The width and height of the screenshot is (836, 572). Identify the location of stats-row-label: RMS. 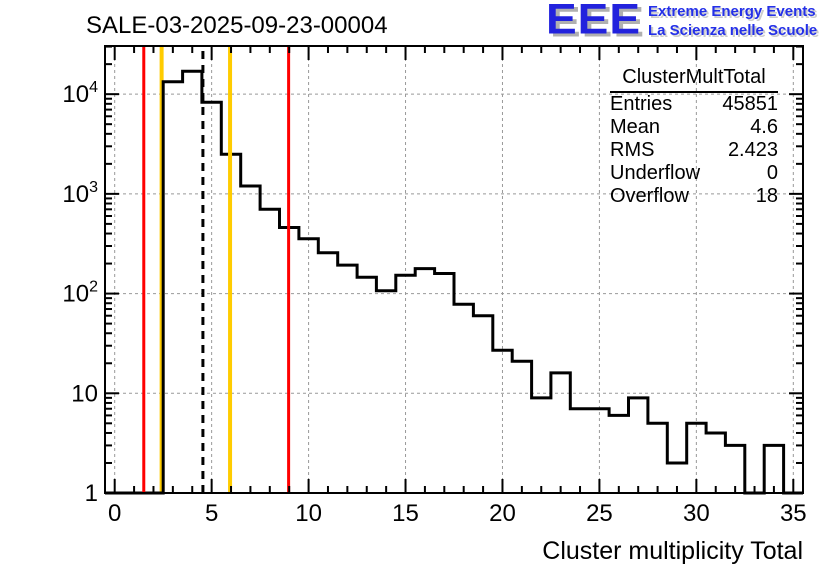
(632, 150).